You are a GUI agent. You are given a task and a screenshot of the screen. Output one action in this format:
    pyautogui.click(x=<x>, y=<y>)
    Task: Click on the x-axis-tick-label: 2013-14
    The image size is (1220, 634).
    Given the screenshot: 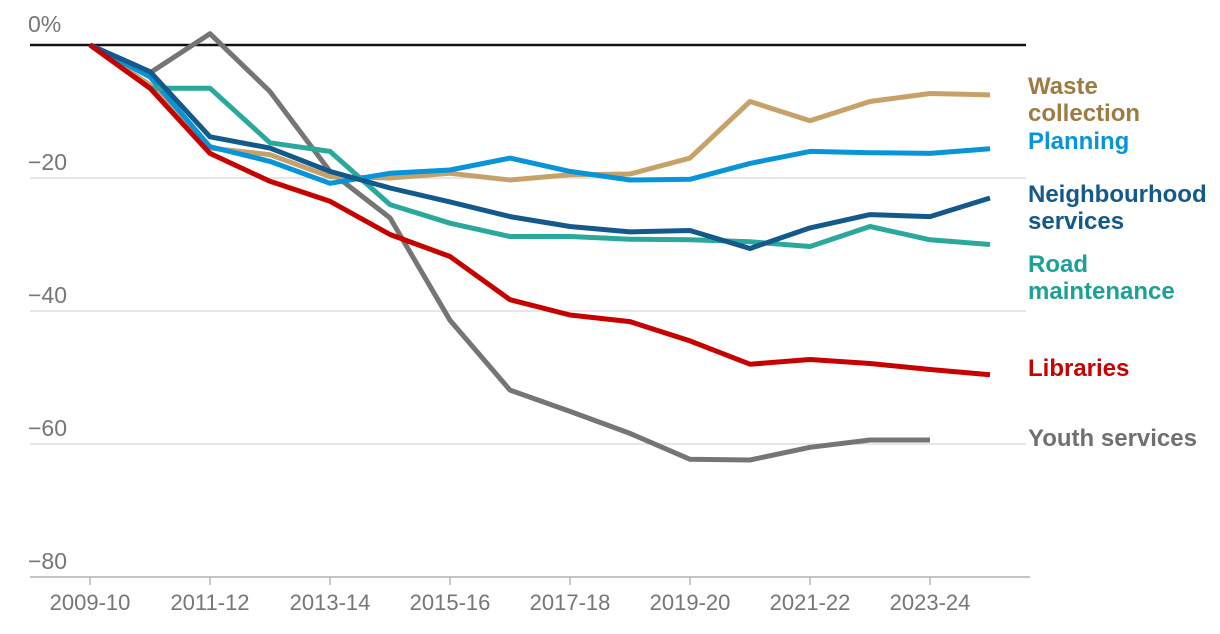 What is the action you would take?
    pyautogui.click(x=330, y=602)
    